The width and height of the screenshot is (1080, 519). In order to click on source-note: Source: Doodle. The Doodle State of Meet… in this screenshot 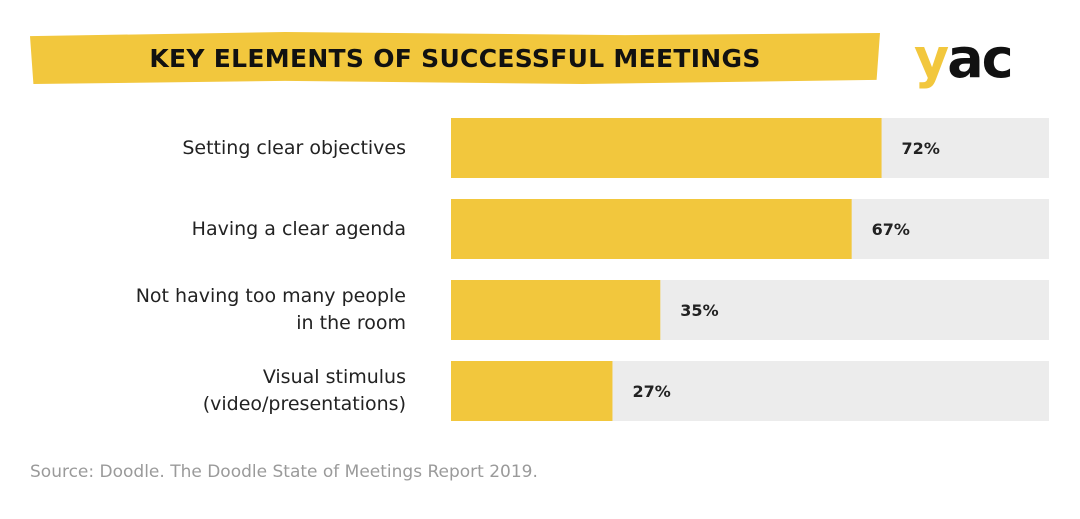, I will do `click(284, 472)`.